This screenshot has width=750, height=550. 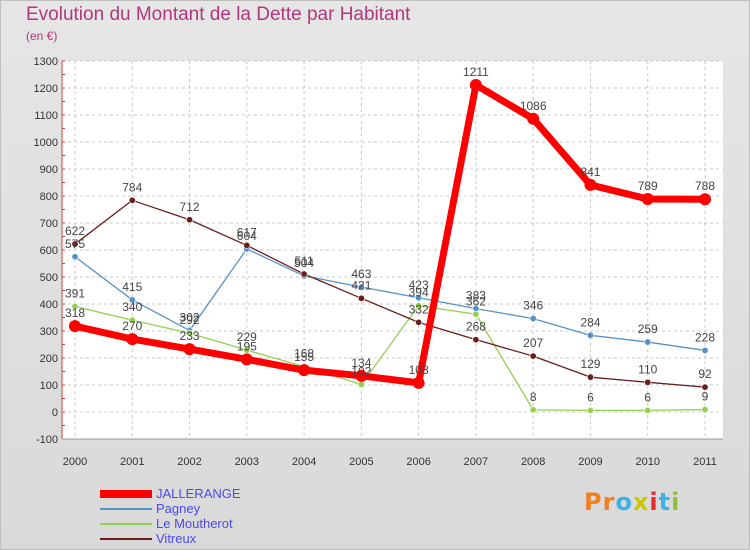 What do you see at coordinates (247, 232) in the screenshot?
I see `data-label: 617` at bounding box center [247, 232].